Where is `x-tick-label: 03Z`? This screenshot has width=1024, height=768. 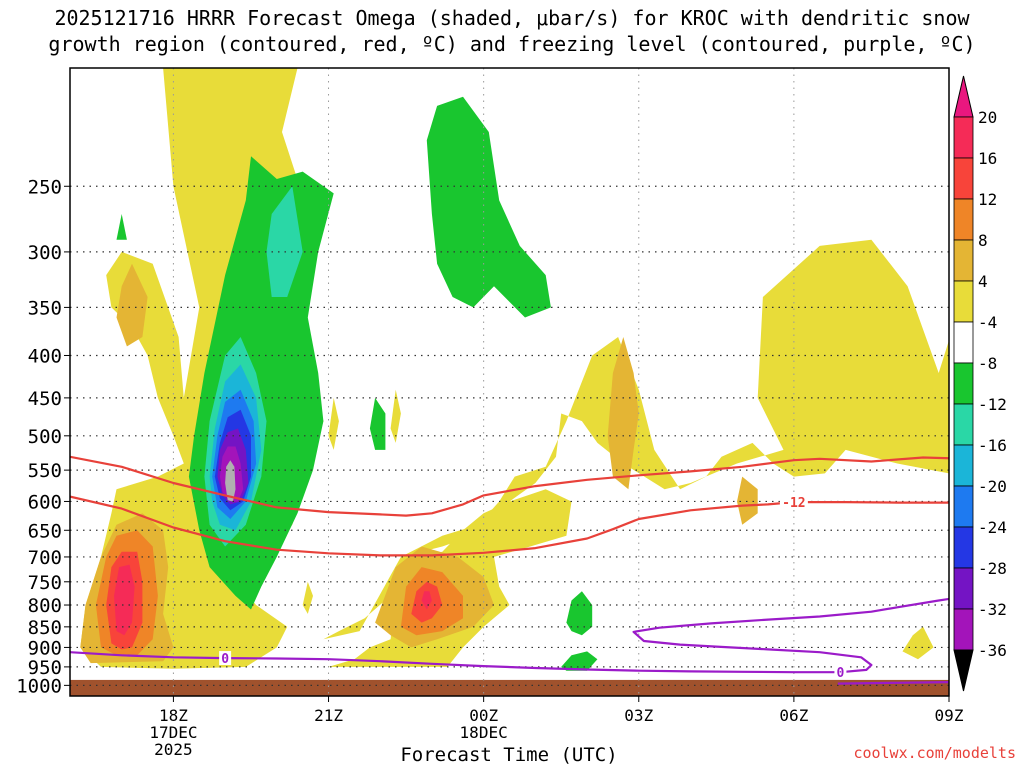 x-tick-label: 03Z is located at coordinates (638, 715).